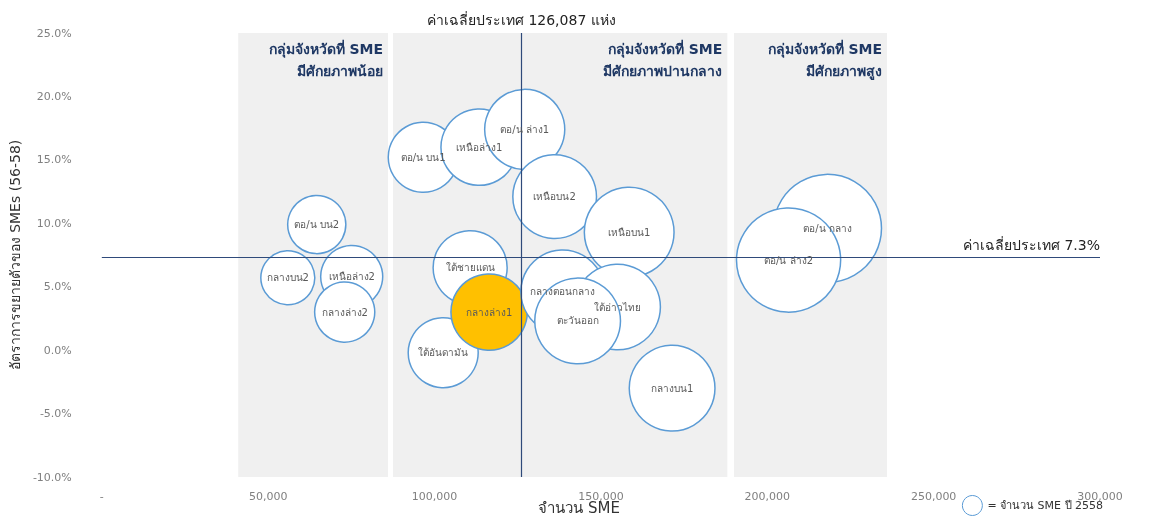 This screenshot has width=1158, height=523. Describe the element at coordinates (629, 232) in the screenshot. I see `annotation: เหนือบน1` at that location.